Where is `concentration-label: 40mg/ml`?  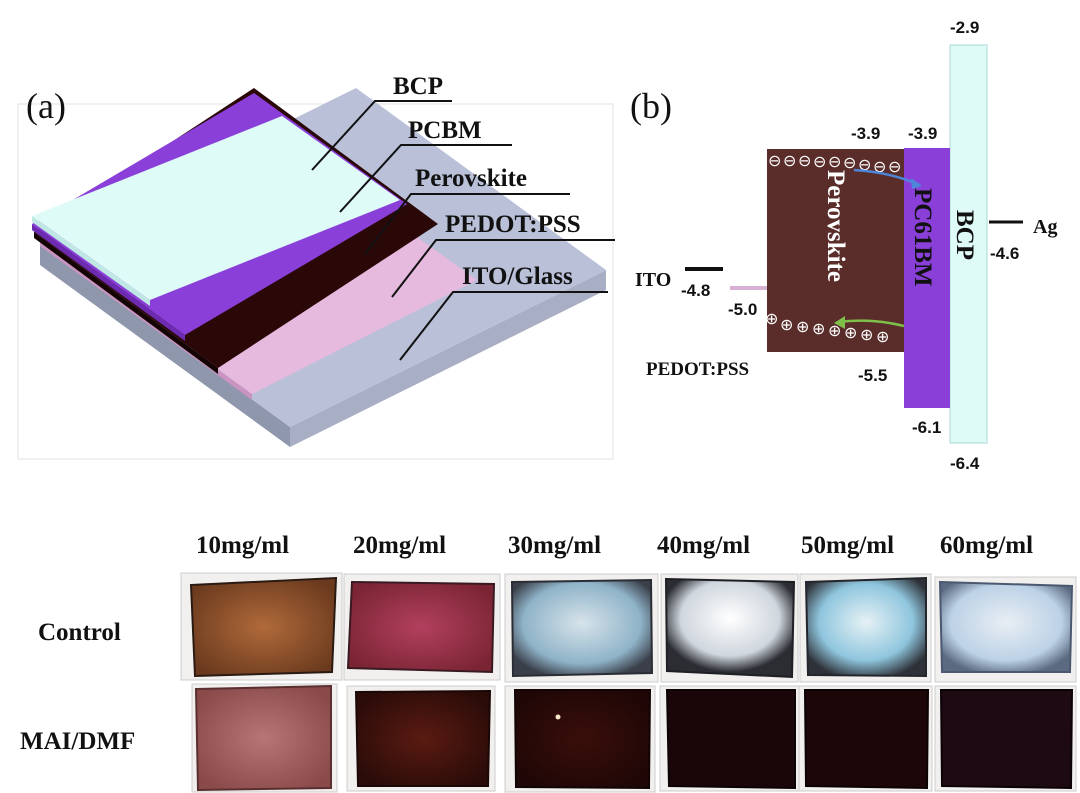
concentration-label: 40mg/ml is located at coordinates (703, 545).